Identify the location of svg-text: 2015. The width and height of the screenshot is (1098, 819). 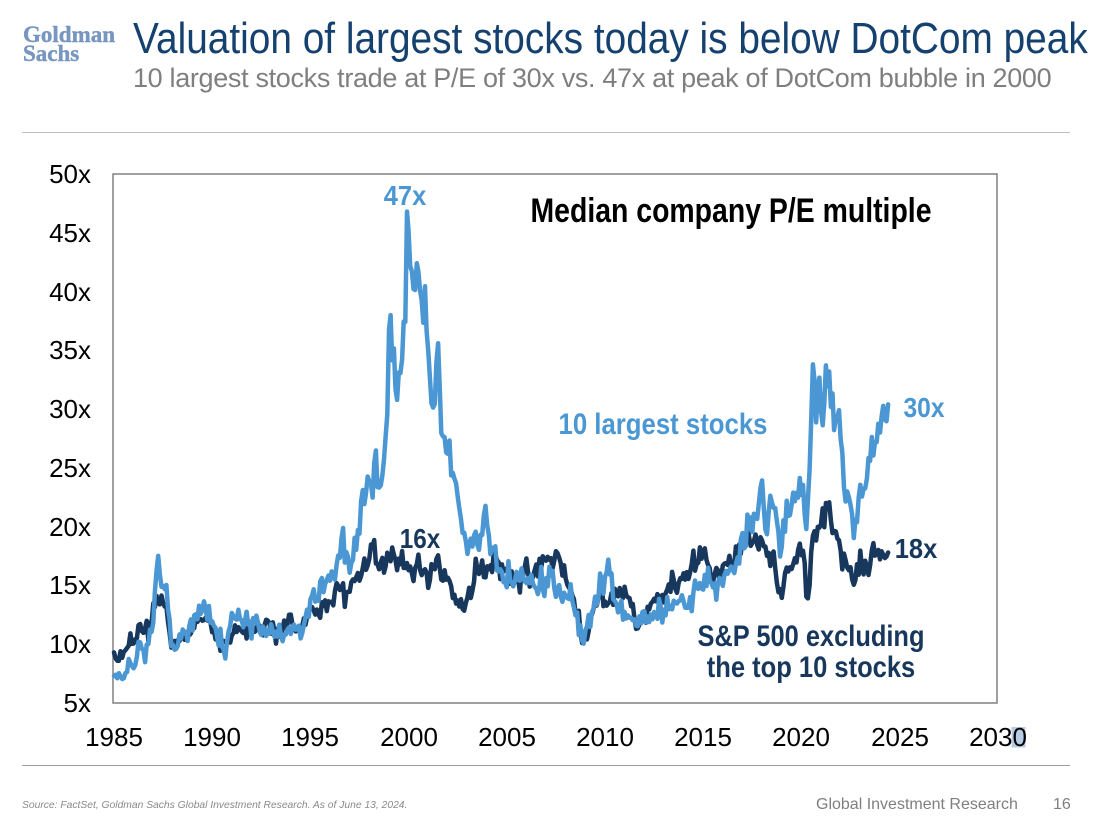
(703, 737).